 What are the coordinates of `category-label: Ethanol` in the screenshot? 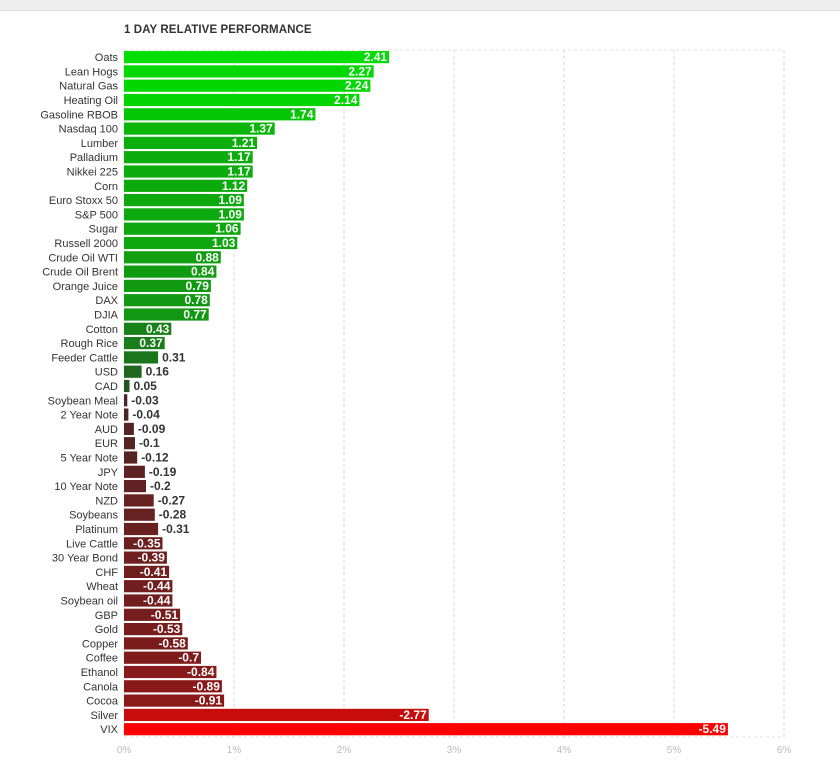 It's located at (99, 673).